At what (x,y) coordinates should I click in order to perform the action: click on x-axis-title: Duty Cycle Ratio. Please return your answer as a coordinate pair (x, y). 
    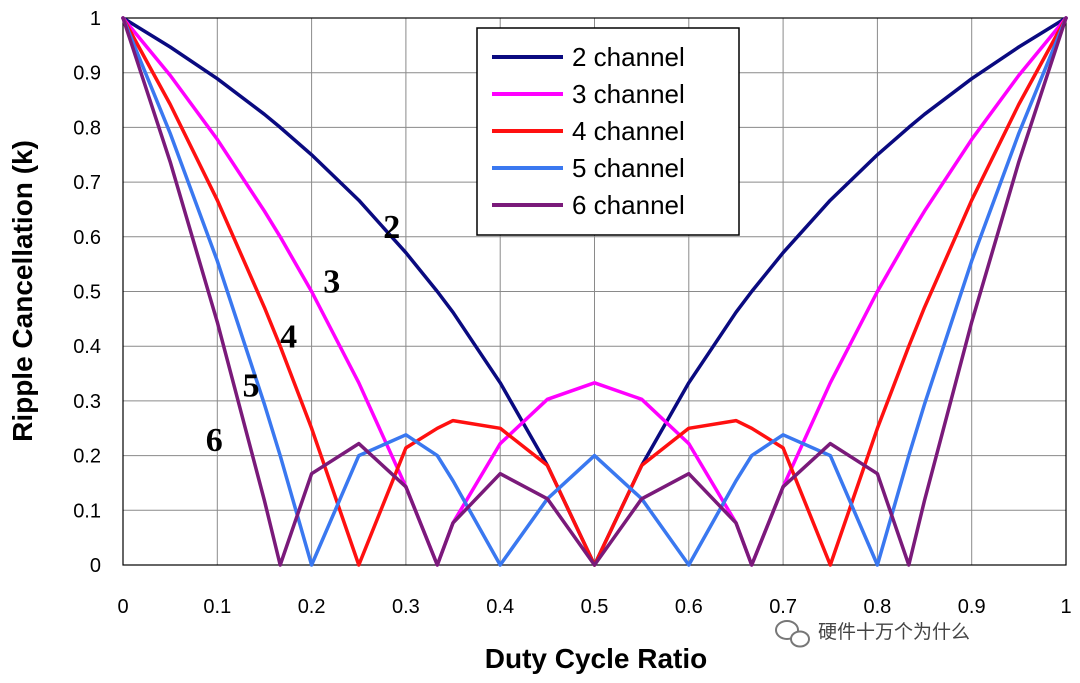
    Looking at the image, I should click on (596, 658).